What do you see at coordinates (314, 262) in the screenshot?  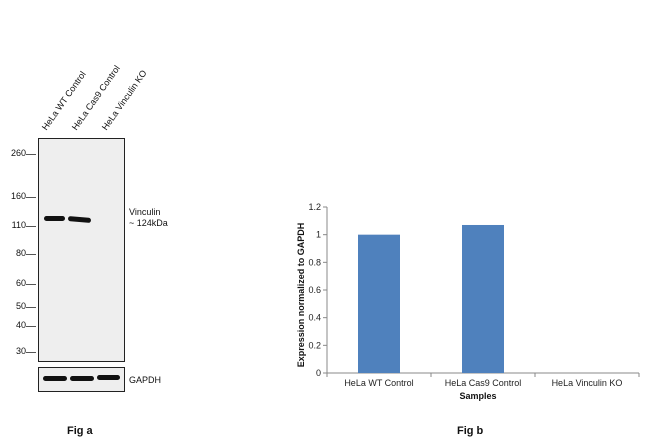 I see `y-tick-label: 0.8` at bounding box center [314, 262].